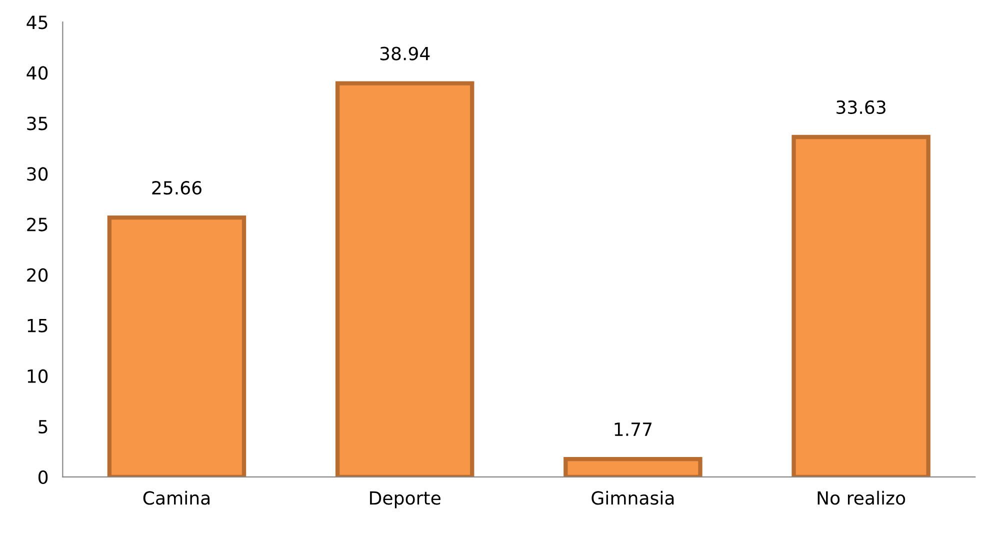 Image resolution: width=995 pixels, height=552 pixels. What do you see at coordinates (37, 73) in the screenshot?
I see `y-tick-label: 40` at bounding box center [37, 73].